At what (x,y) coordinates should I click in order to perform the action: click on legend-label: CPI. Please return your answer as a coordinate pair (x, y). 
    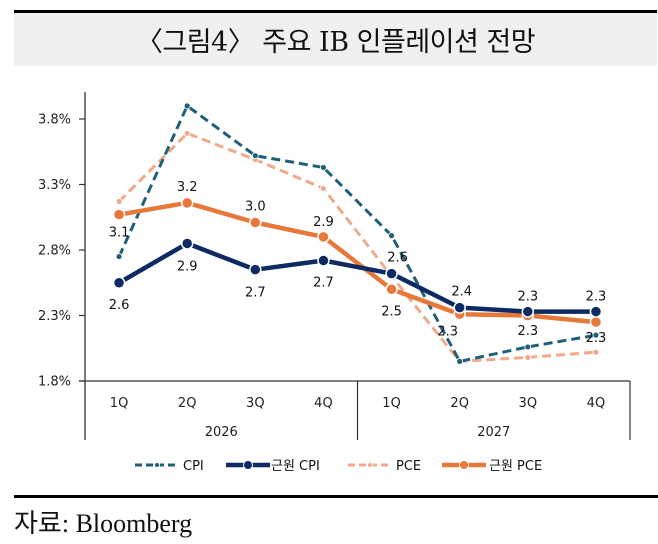
    Looking at the image, I should click on (193, 466).